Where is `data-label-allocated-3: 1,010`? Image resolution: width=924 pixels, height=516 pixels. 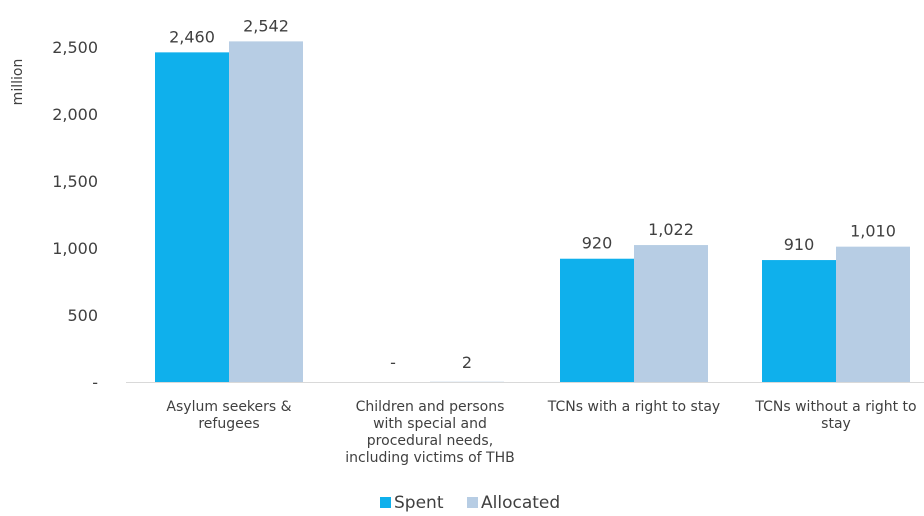 data-label-allocated-3: 1,010 is located at coordinates (873, 231).